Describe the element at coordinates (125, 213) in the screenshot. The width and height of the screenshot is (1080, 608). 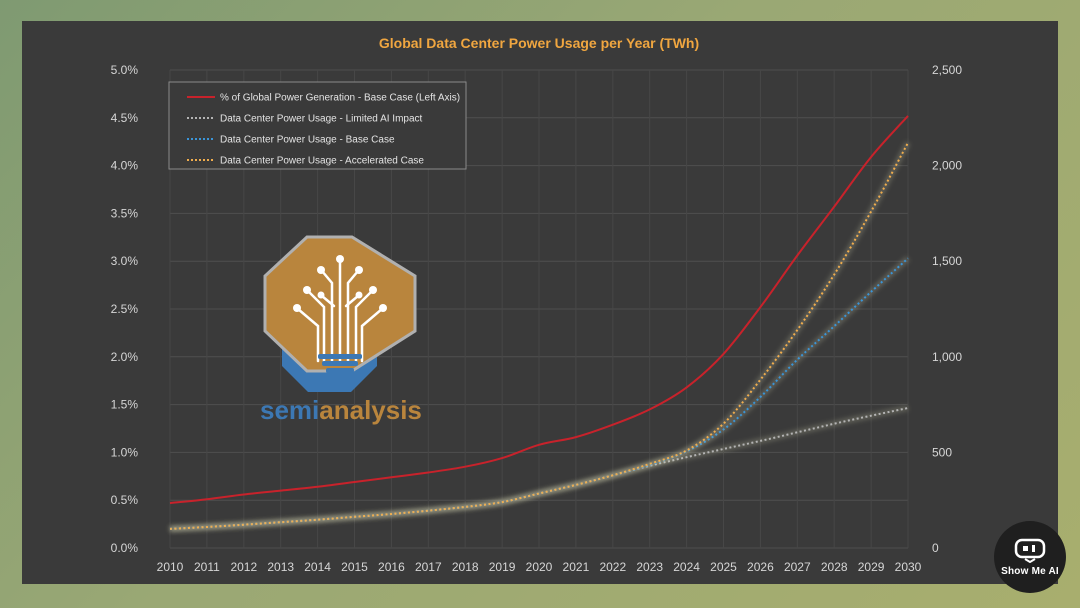
I see `left-tick-label: 3.5%` at that location.